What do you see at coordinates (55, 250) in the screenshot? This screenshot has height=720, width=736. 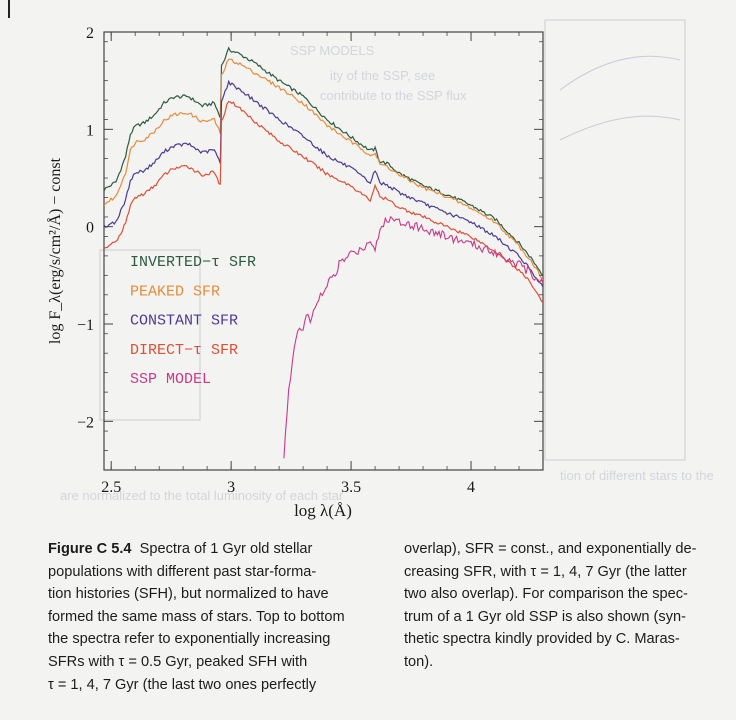 I see `y-axis-label: log F_λ(erg/s/cm²/Å) − const` at bounding box center [55, 250].